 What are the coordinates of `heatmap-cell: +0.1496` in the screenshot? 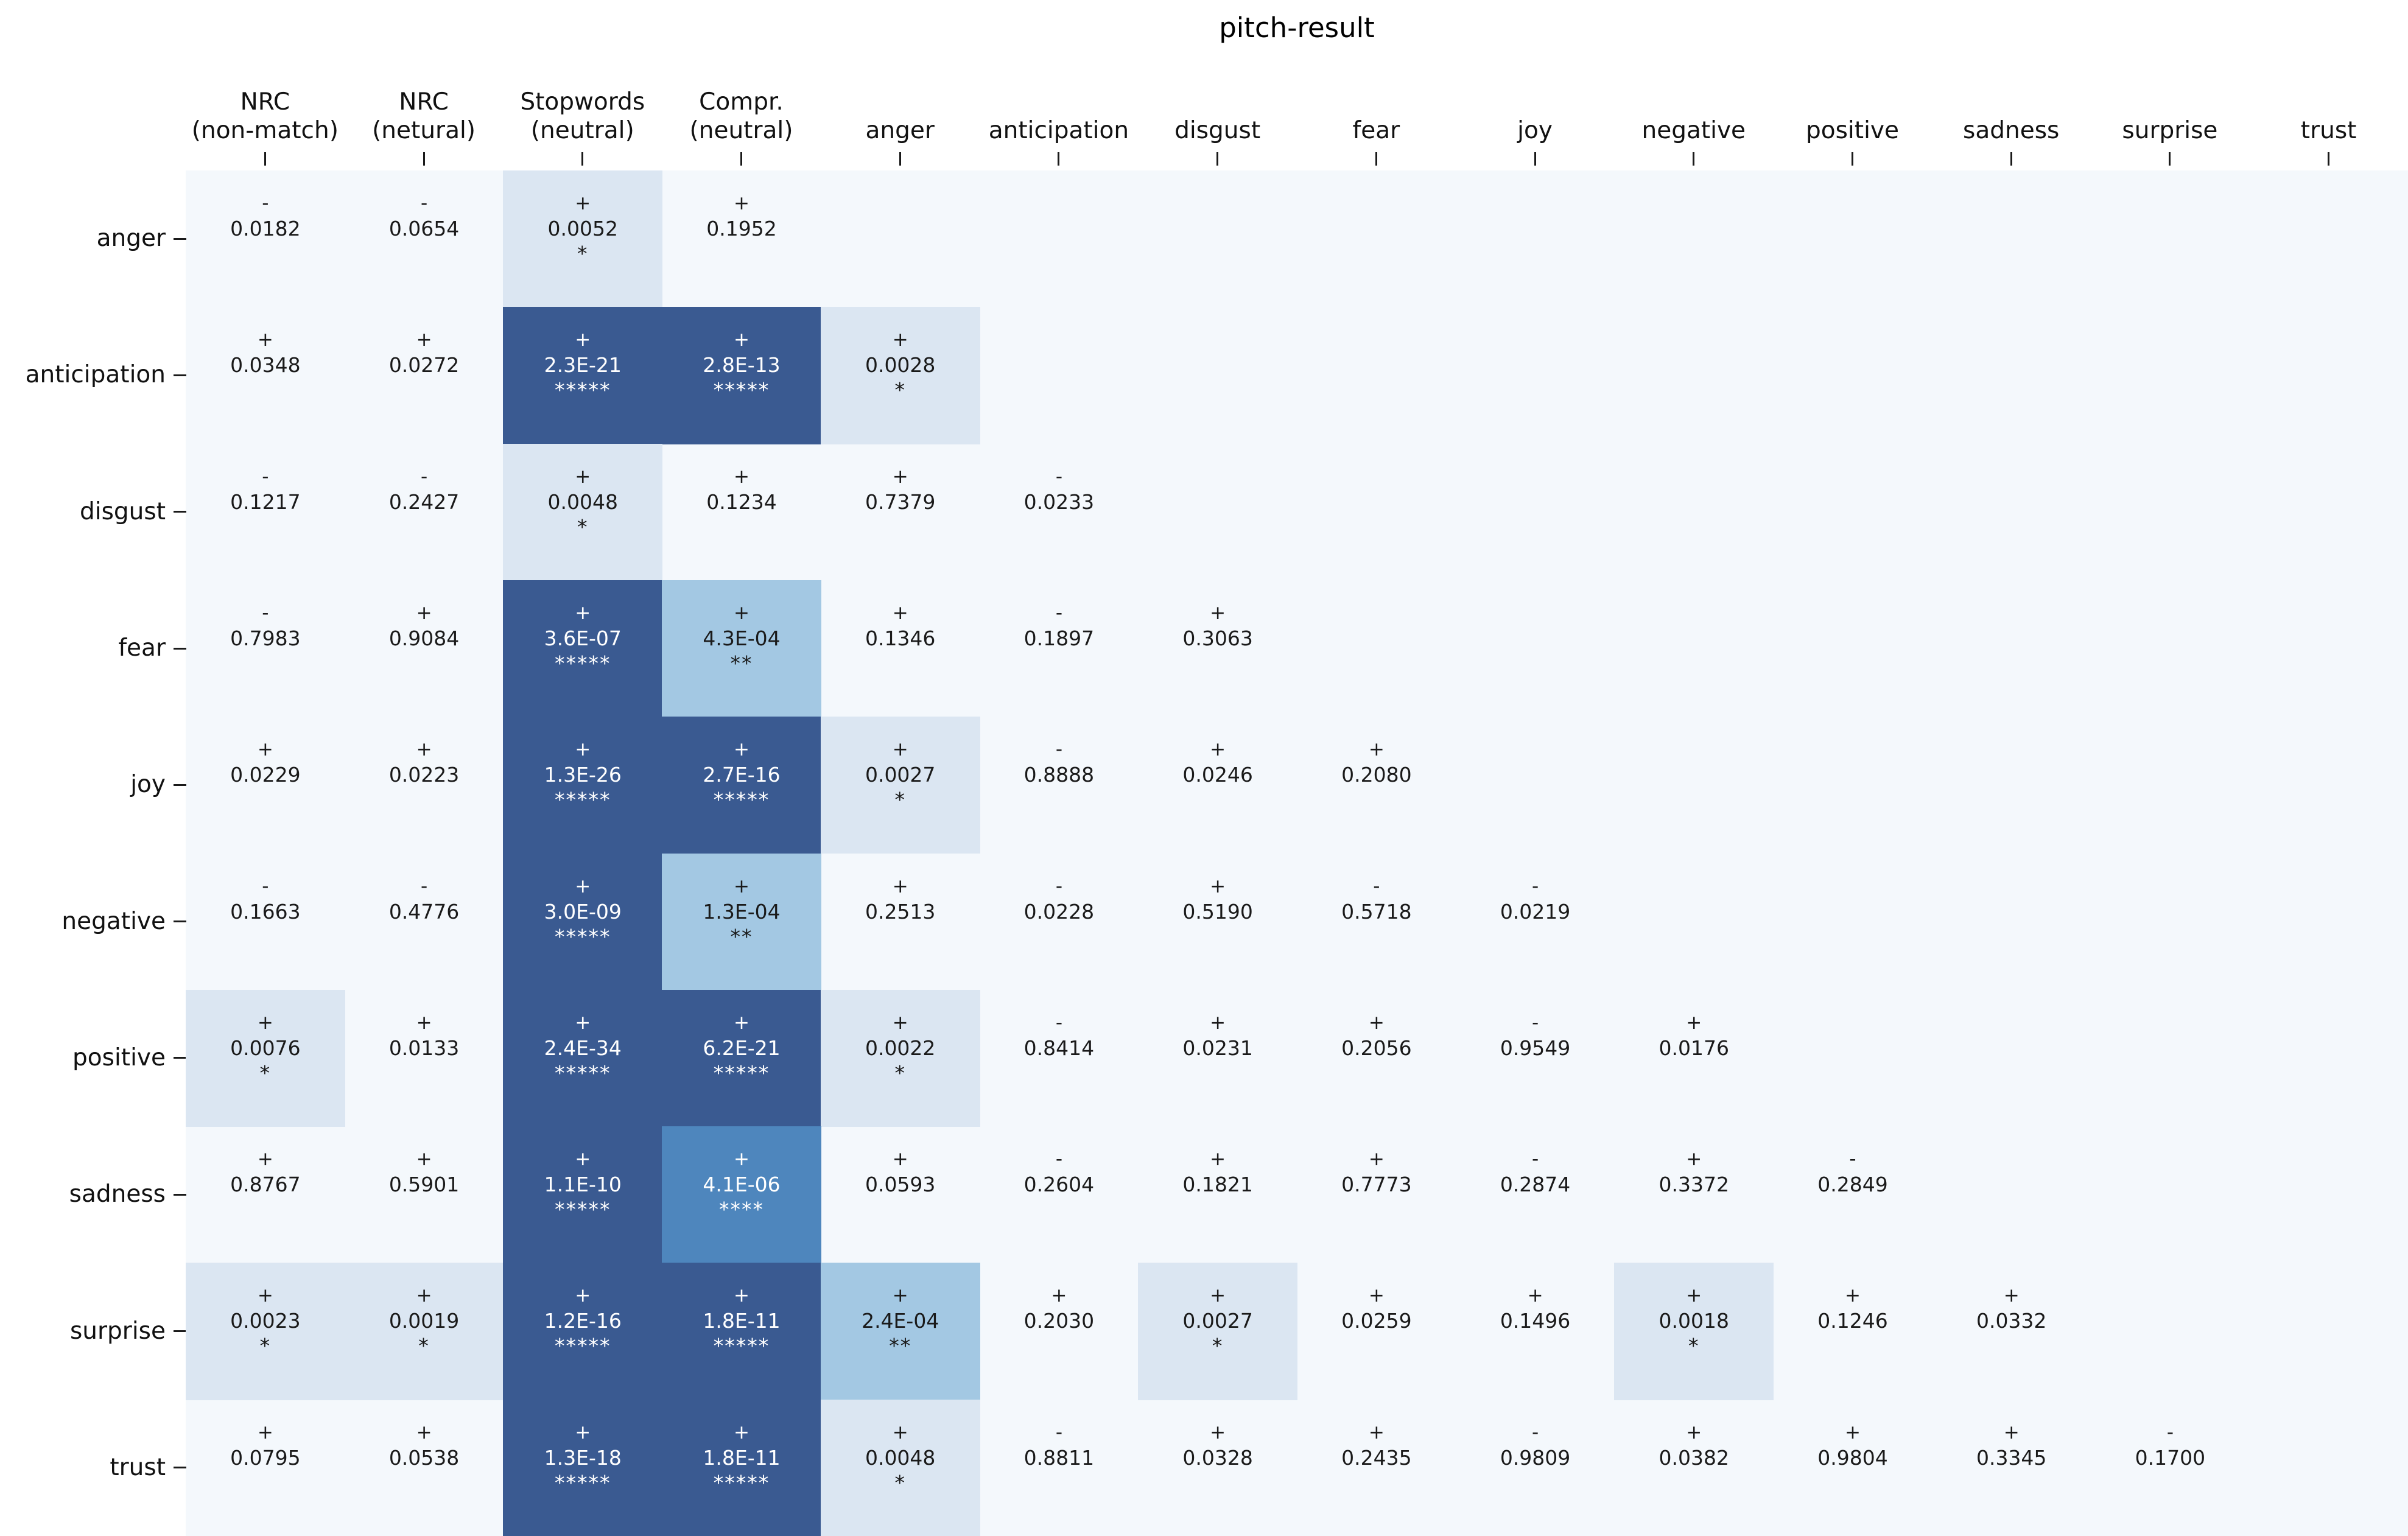 It's located at (1535, 1331).